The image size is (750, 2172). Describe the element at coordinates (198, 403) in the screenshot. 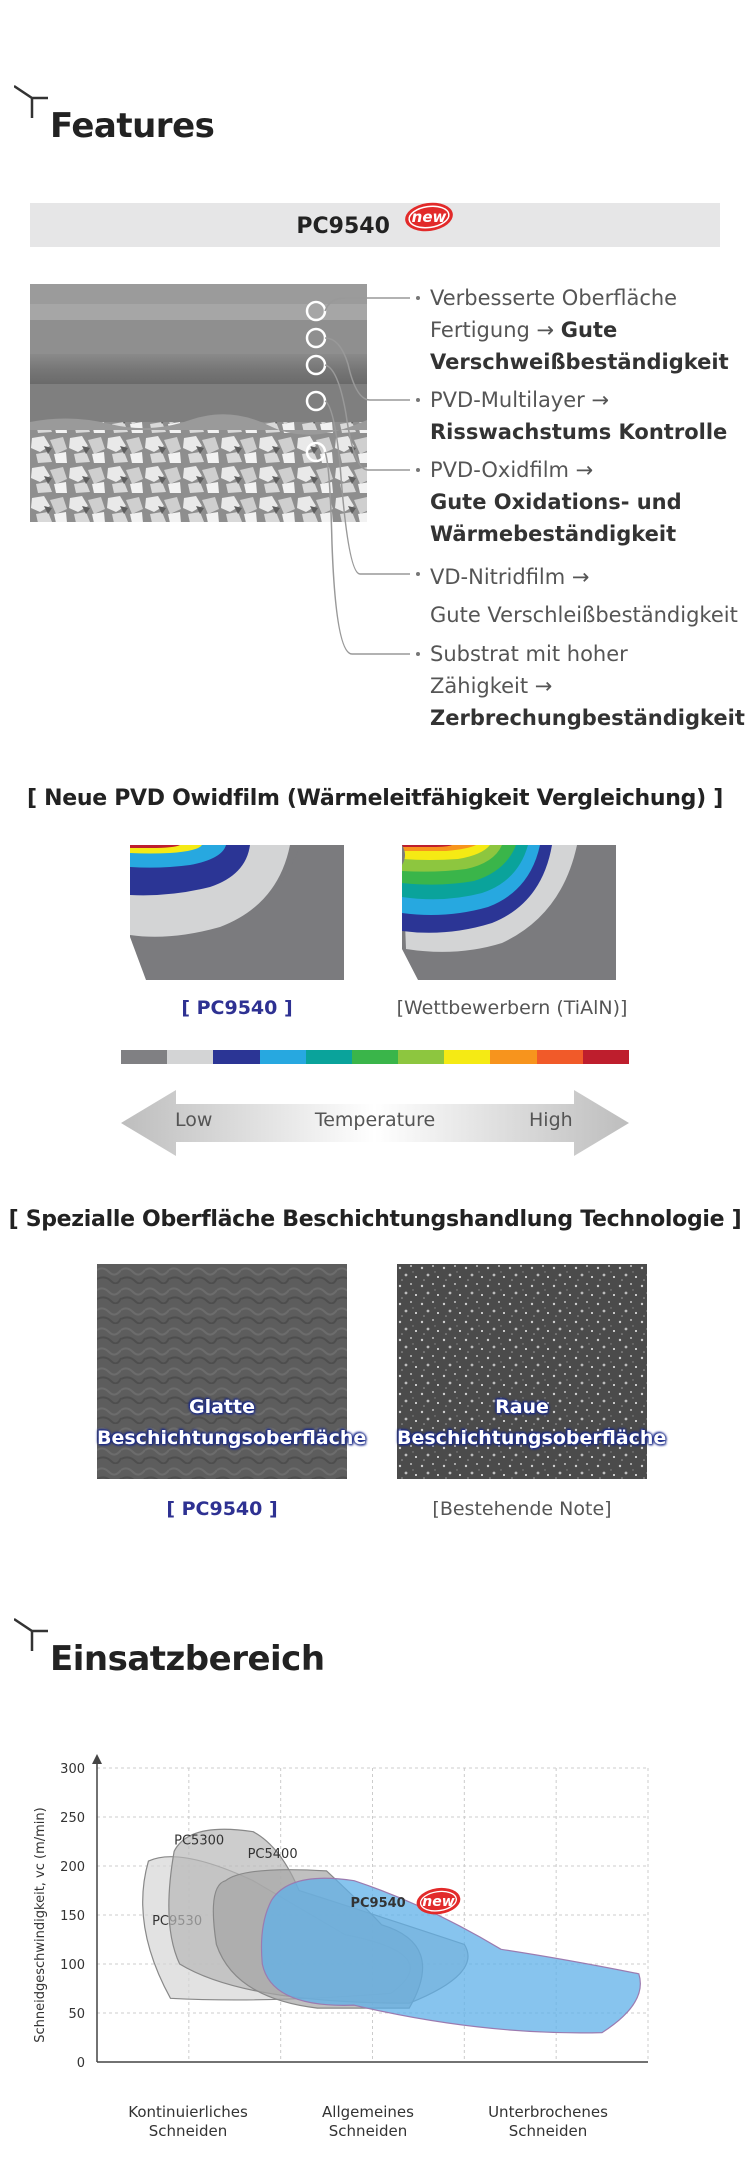

I see `coating-cross-section-image` at that location.